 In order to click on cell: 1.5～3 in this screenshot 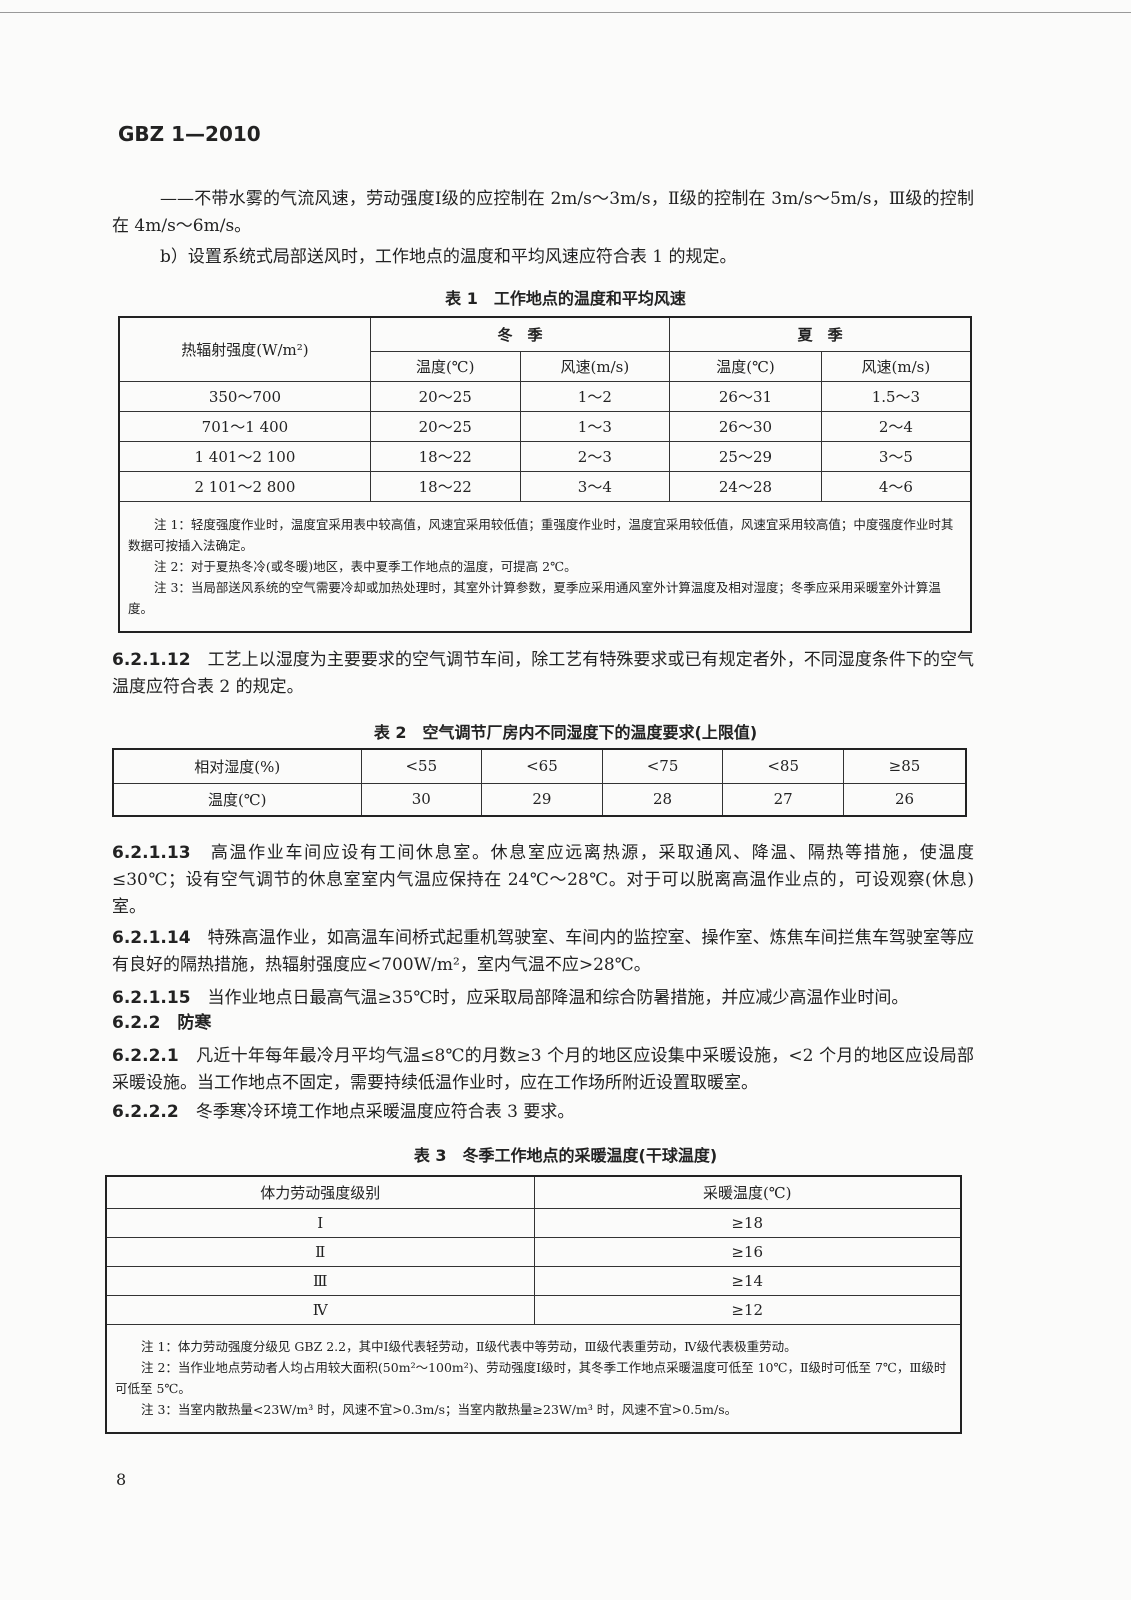, I will do `click(896, 396)`.